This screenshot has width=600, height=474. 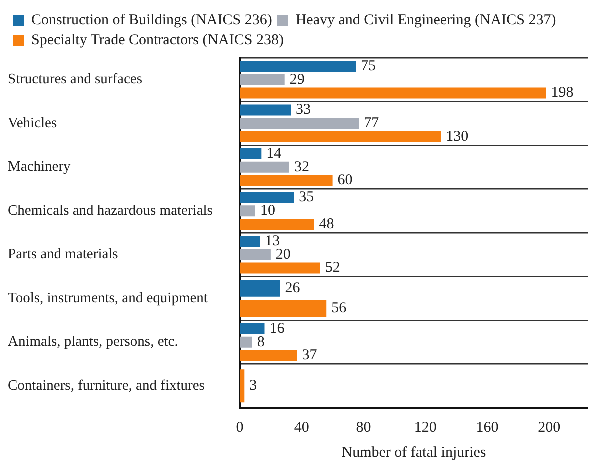 What do you see at coordinates (75, 80) in the screenshot?
I see `y-tick-label: Structures and surfaces` at bounding box center [75, 80].